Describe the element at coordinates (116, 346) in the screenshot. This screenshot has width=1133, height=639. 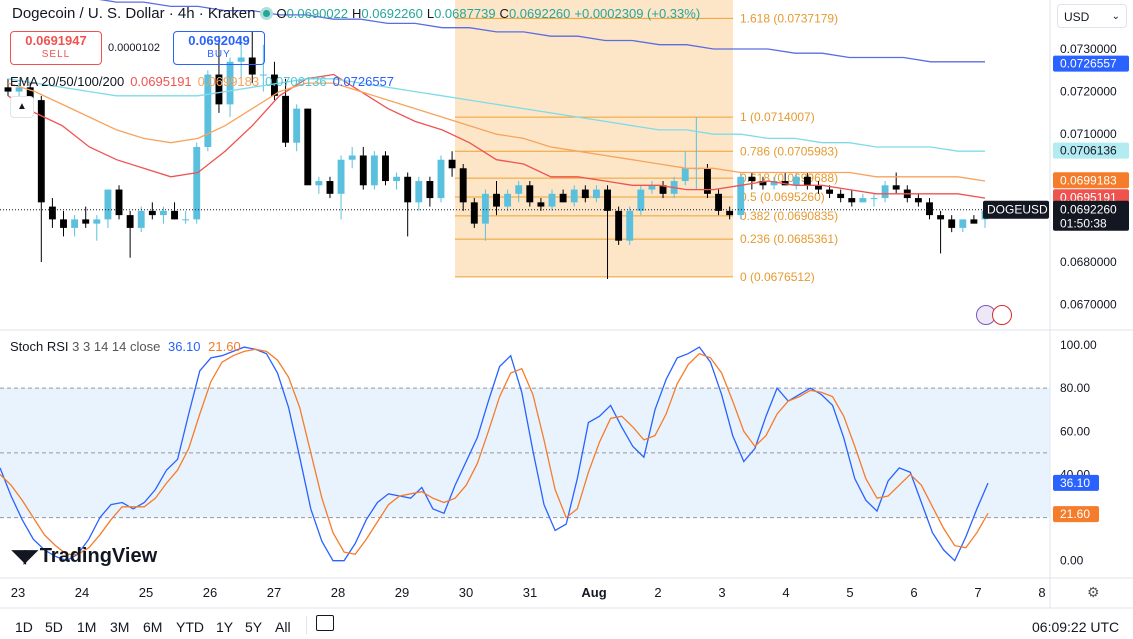
I see `stoch-rsi-params: 3 3 14 14 close` at that location.